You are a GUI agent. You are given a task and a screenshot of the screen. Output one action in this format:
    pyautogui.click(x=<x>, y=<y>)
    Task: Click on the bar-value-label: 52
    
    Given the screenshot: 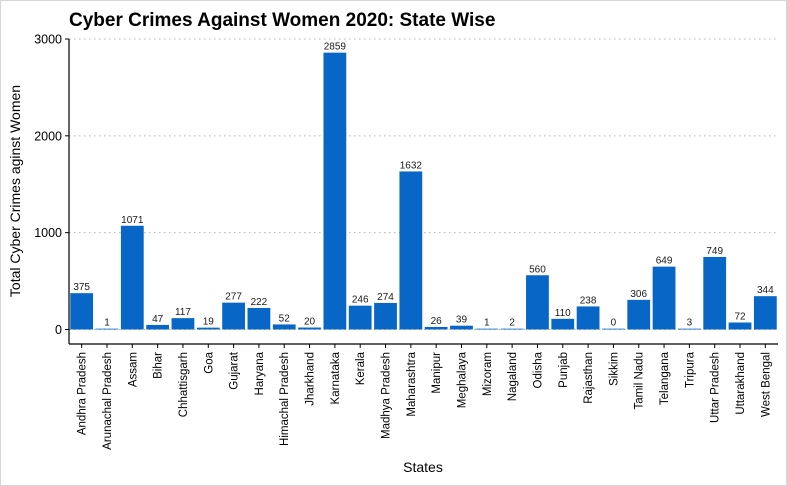 What is the action you would take?
    pyautogui.click(x=285, y=318)
    